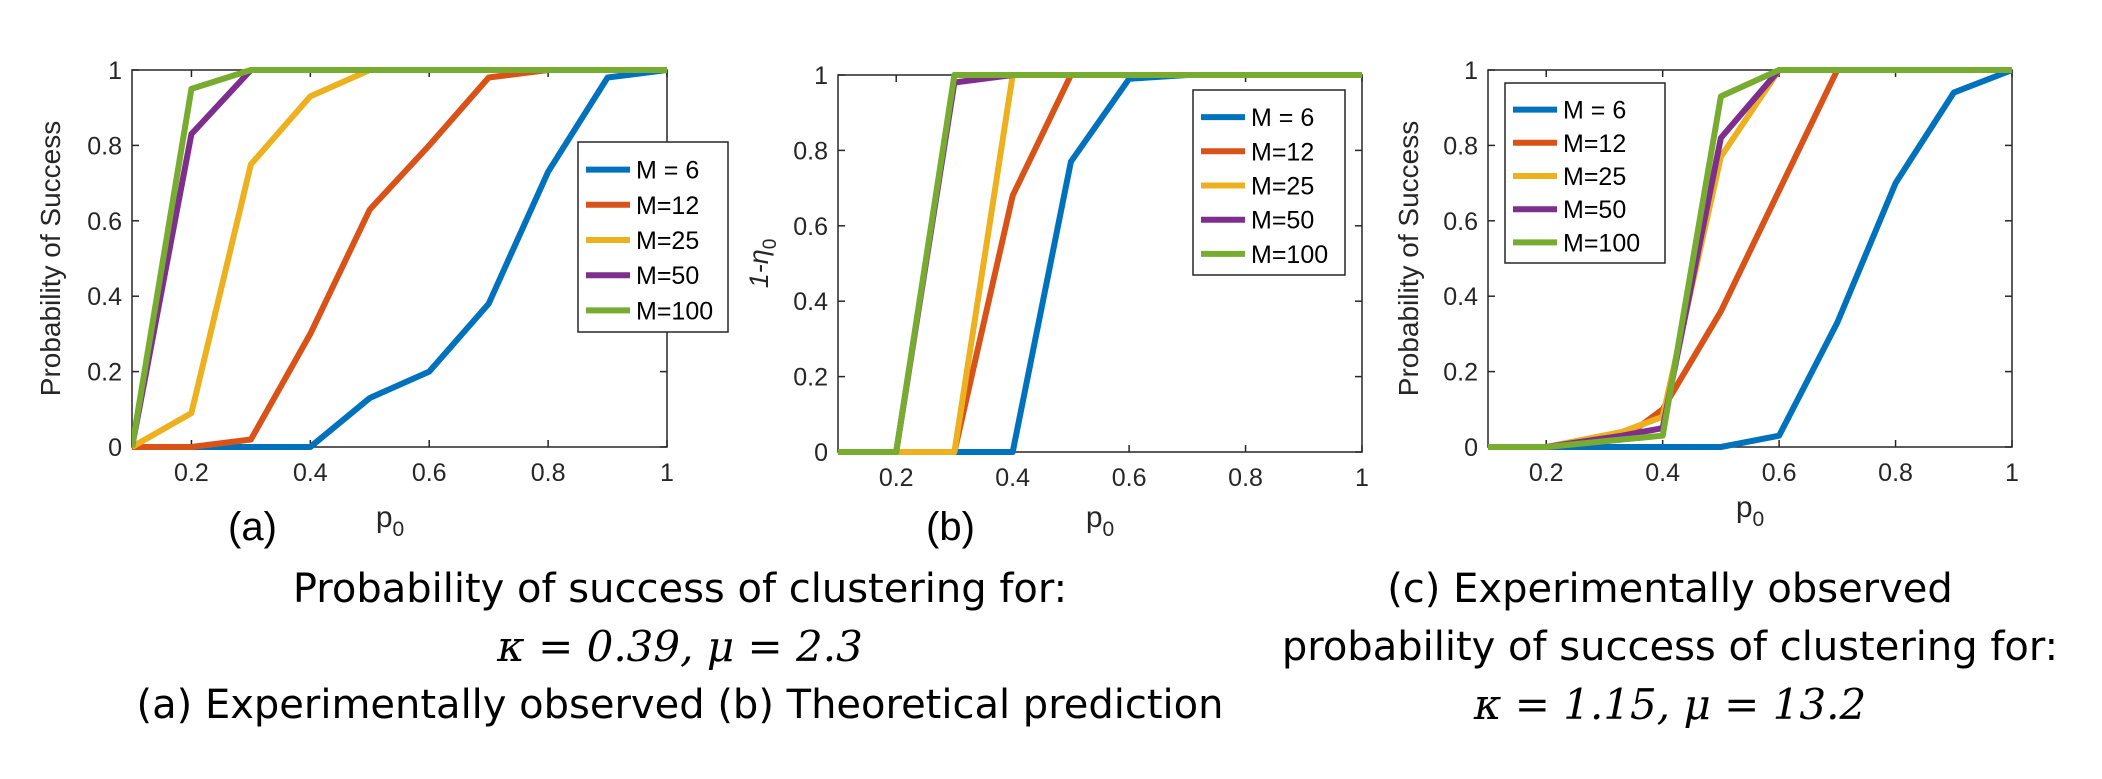 Image resolution: width=2102 pixels, height=779 pixels. What do you see at coordinates (1670, 589) in the screenshot?
I see `caption-right-line1: (c) Experimentally observed` at bounding box center [1670, 589].